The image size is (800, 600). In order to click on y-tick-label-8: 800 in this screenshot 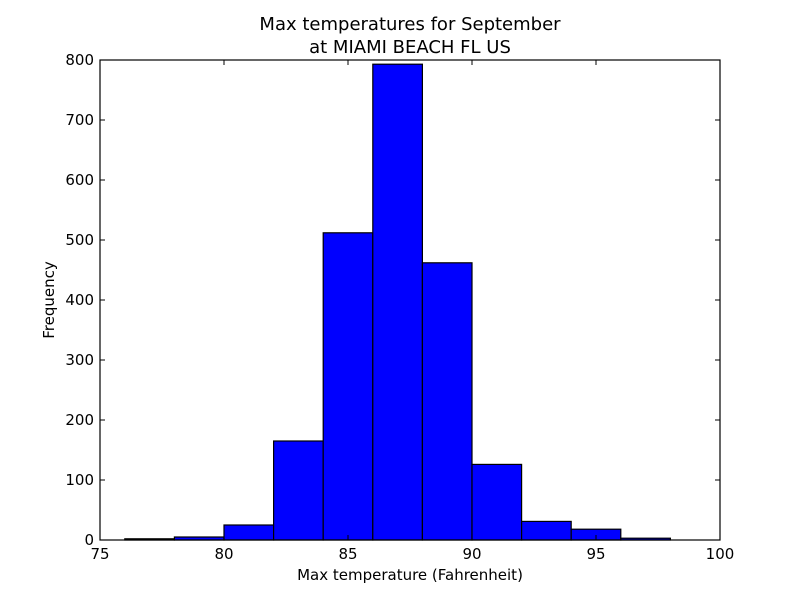, I will do `click(79, 60)`.